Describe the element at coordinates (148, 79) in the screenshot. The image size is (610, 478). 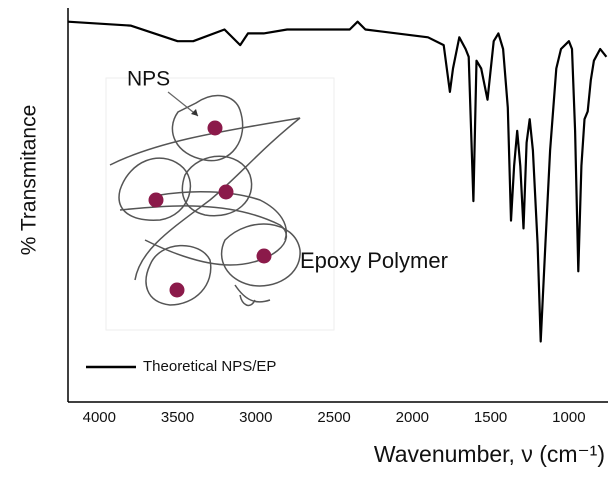
I see `inset-label: NPS` at that location.